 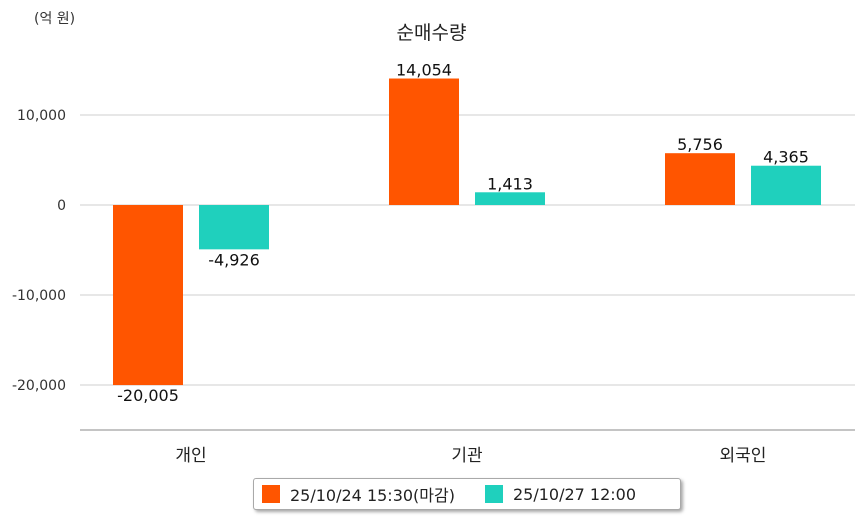 I want to click on y-tick-label: 0, so click(x=61, y=206).